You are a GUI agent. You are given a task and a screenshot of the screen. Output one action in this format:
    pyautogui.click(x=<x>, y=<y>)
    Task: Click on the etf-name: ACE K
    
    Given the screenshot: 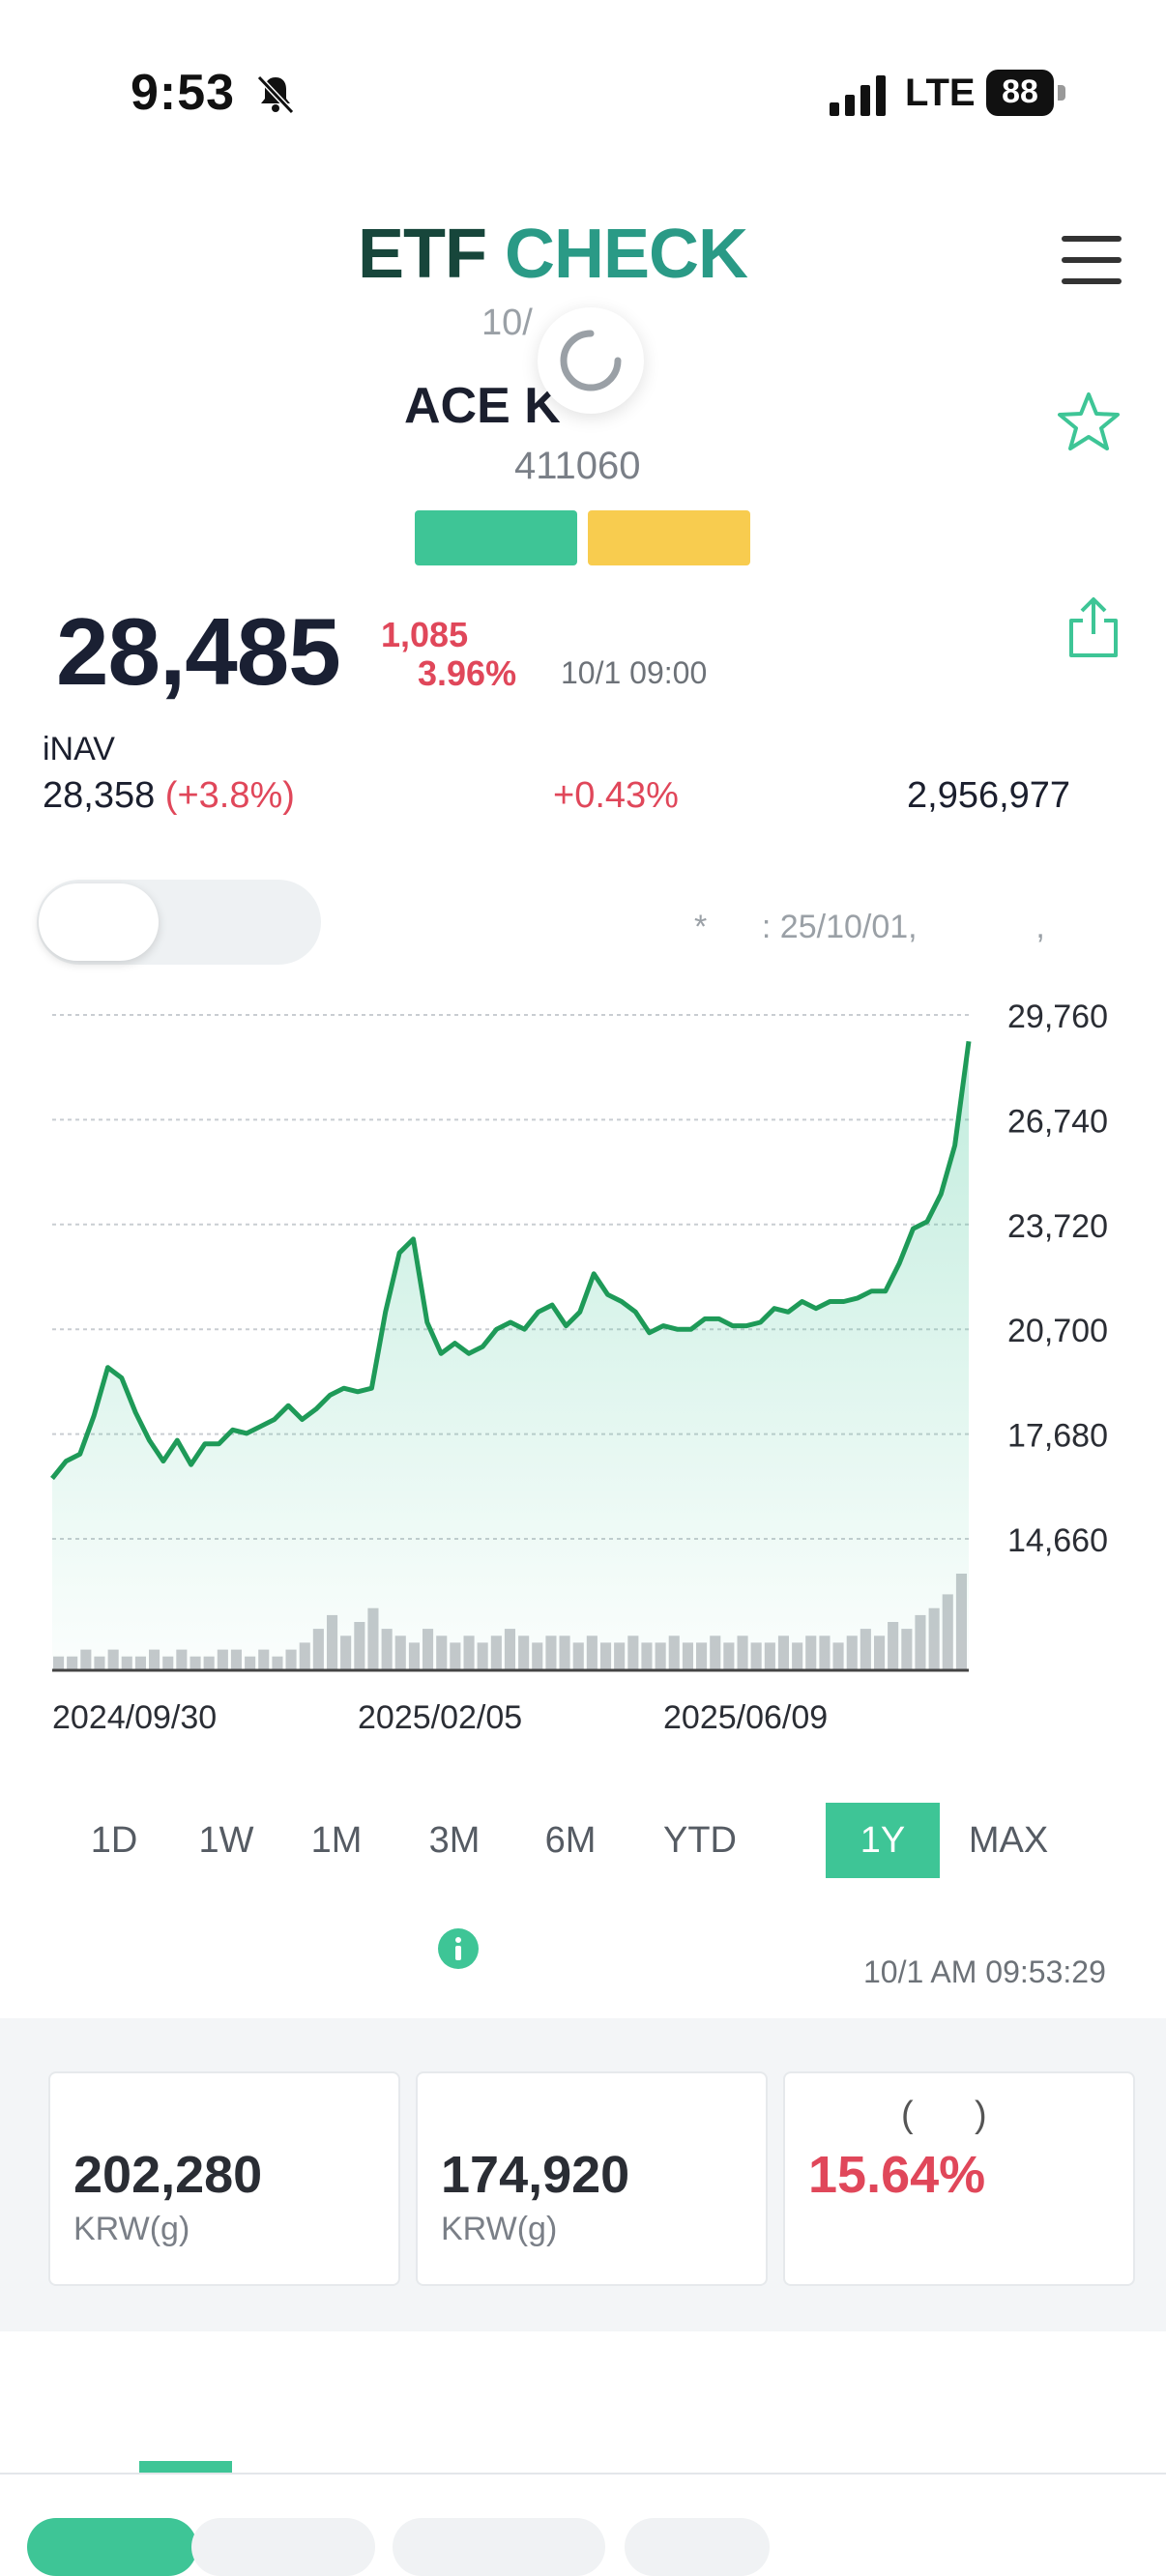 What is the action you would take?
    pyautogui.click(x=482, y=406)
    